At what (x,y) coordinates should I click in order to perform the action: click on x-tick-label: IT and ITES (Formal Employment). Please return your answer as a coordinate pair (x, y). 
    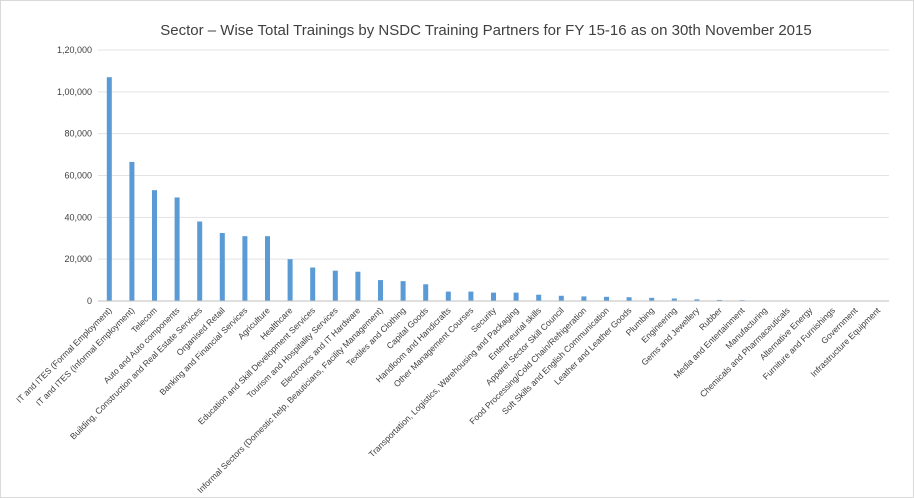
    Looking at the image, I should click on (64, 355).